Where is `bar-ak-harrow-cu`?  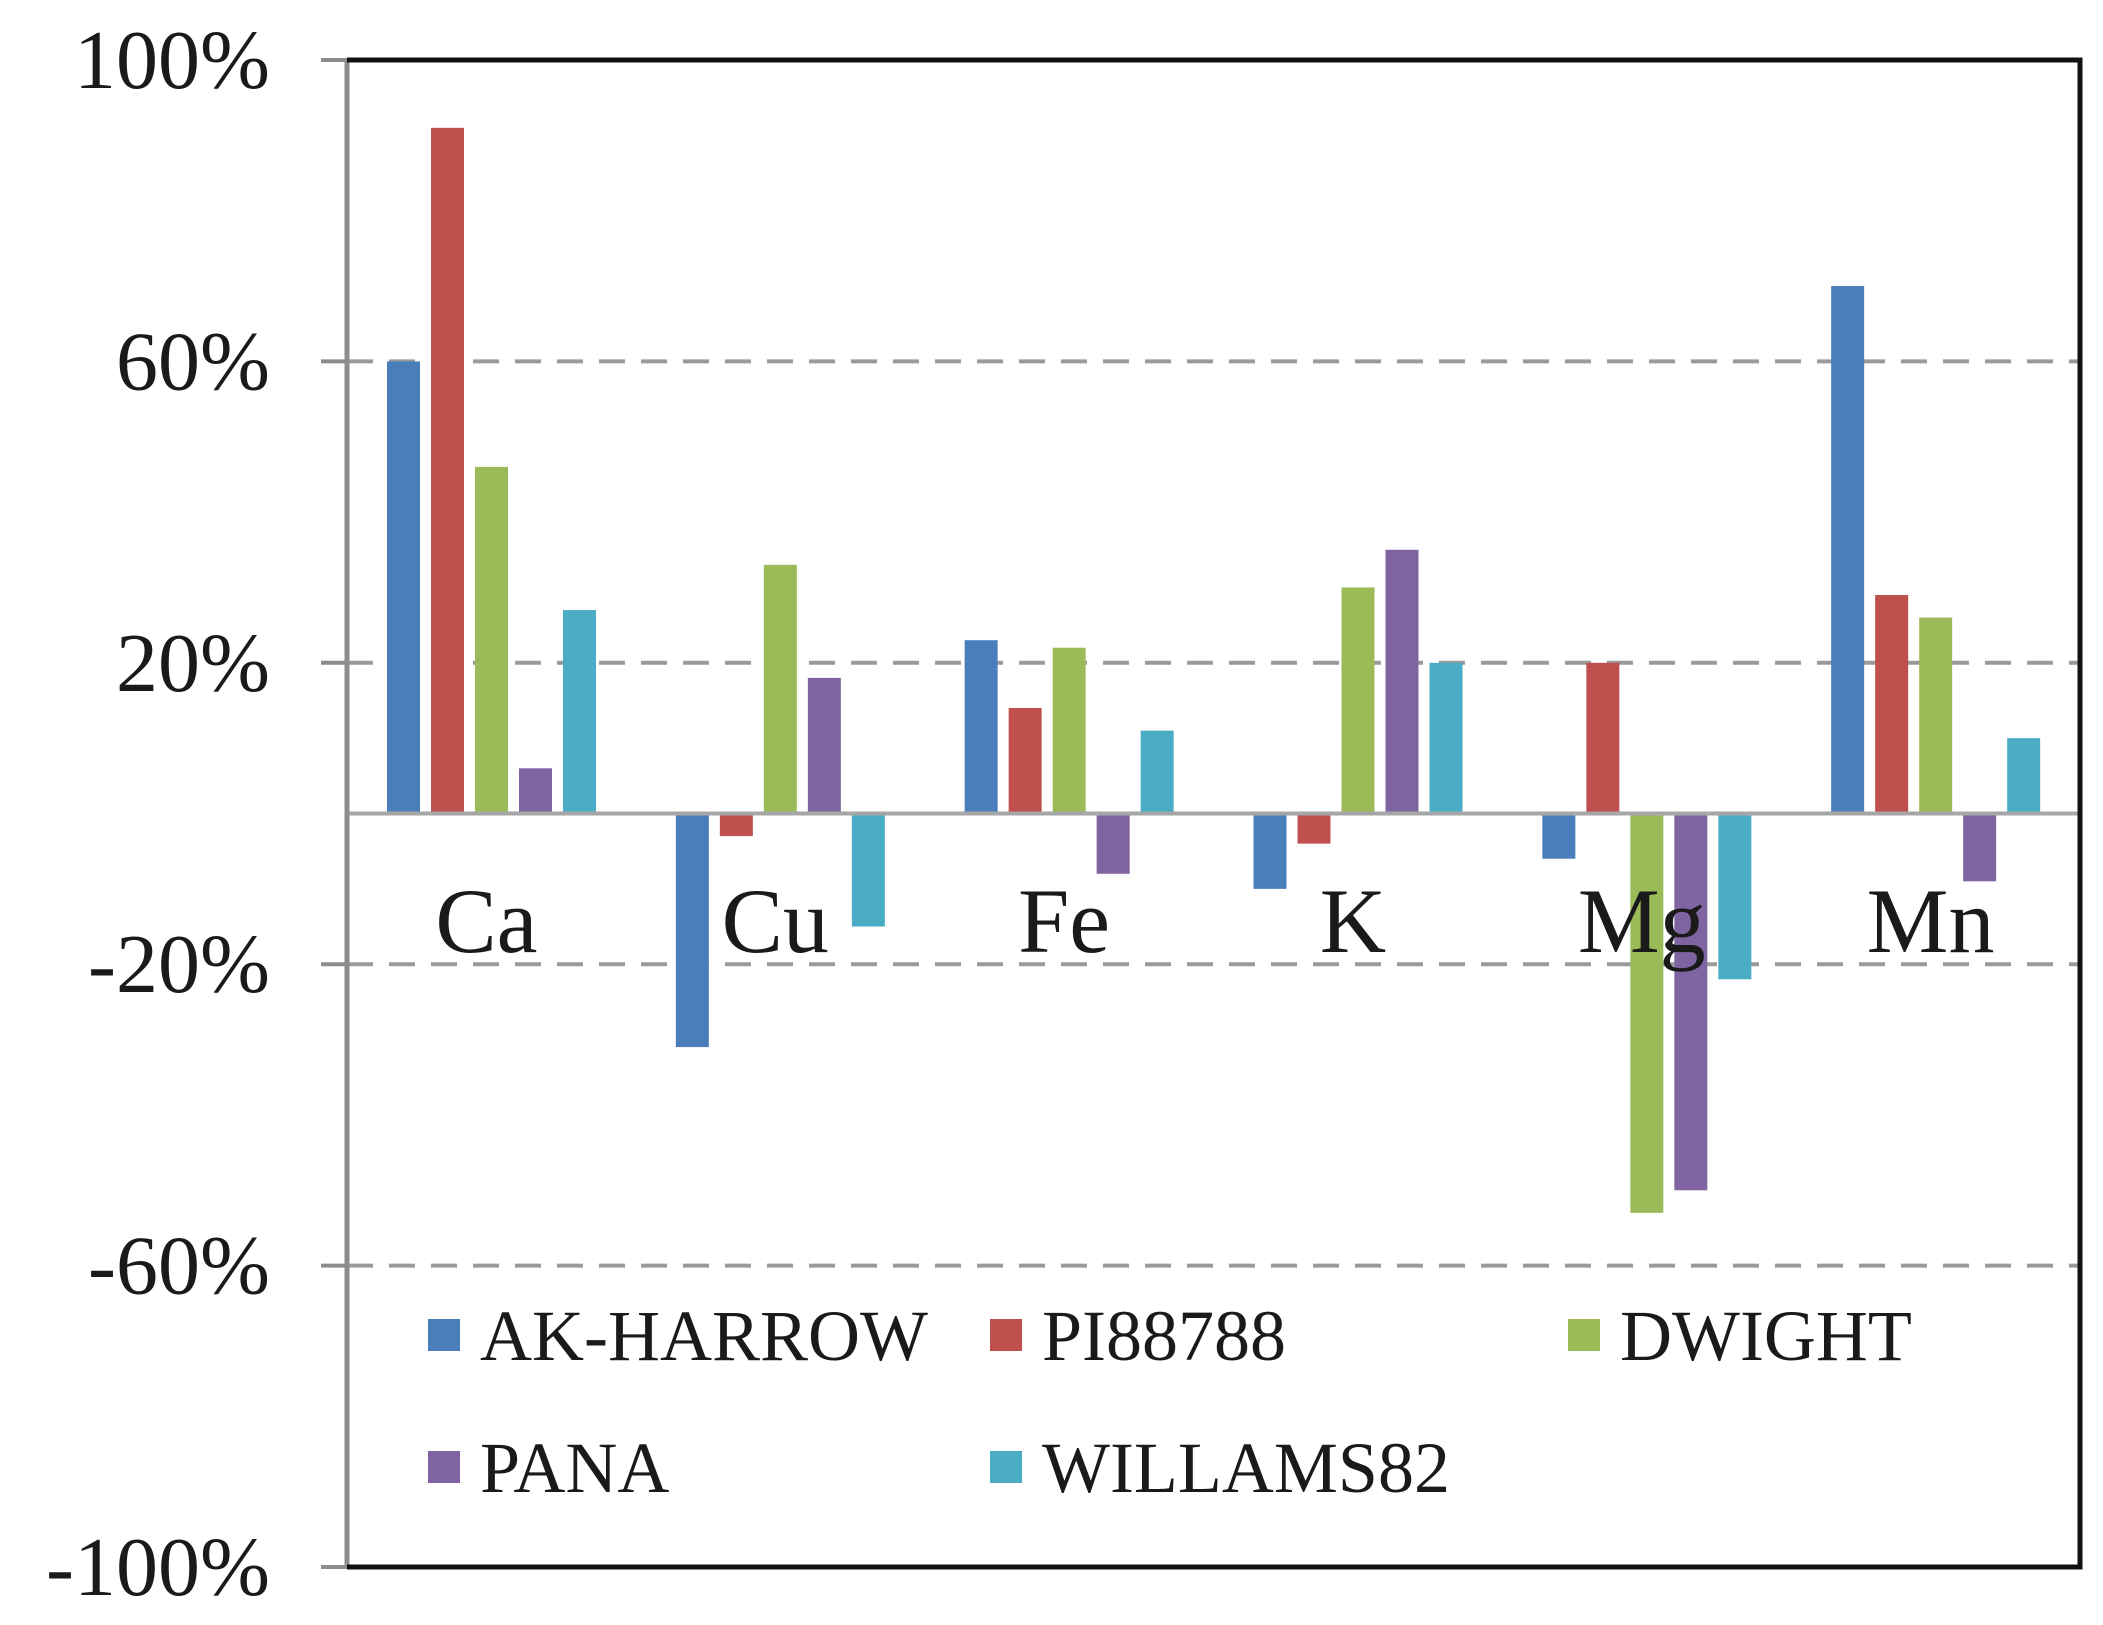
bar-ak-harrow-cu is located at coordinates (692, 930).